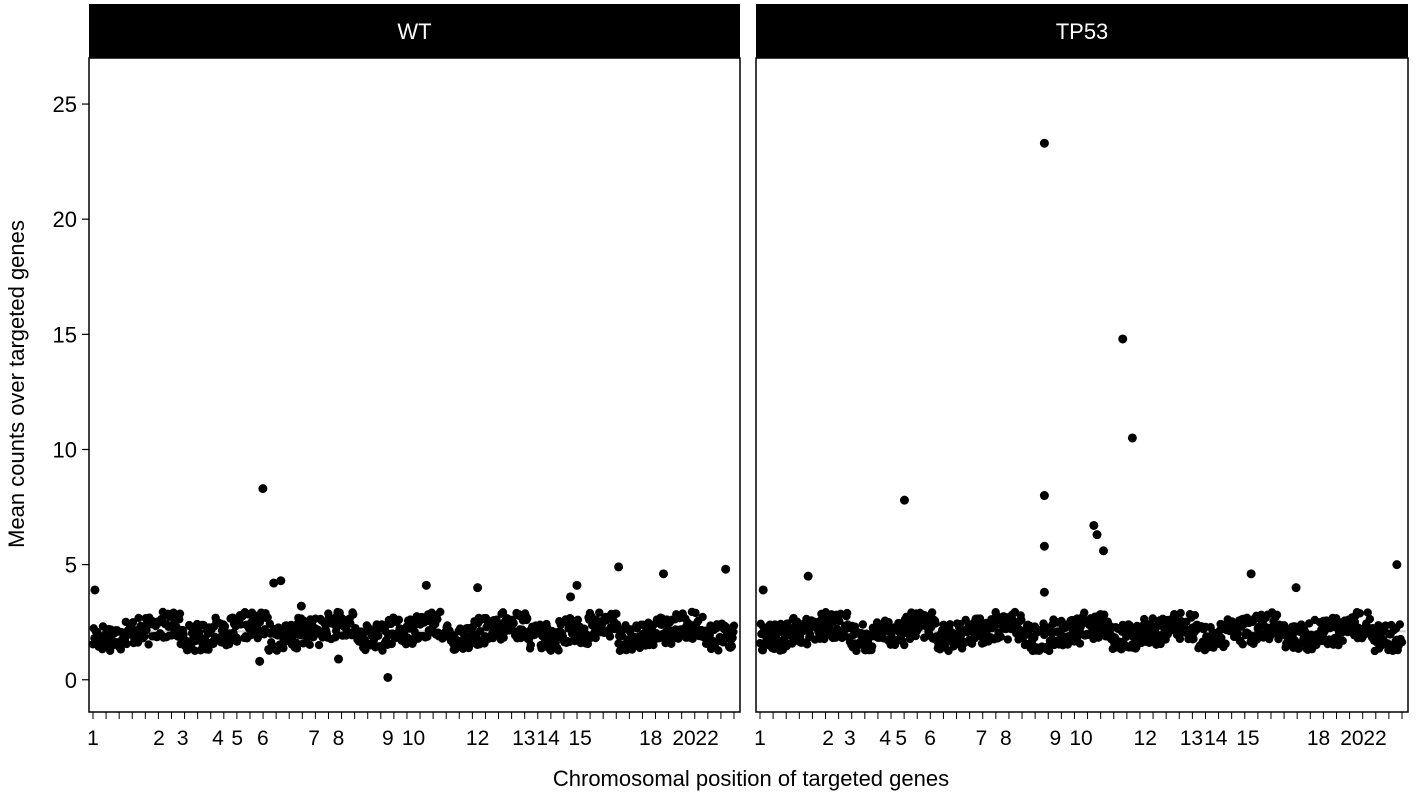  What do you see at coordinates (650, 738) in the screenshot?
I see `x-tick-label: 18` at bounding box center [650, 738].